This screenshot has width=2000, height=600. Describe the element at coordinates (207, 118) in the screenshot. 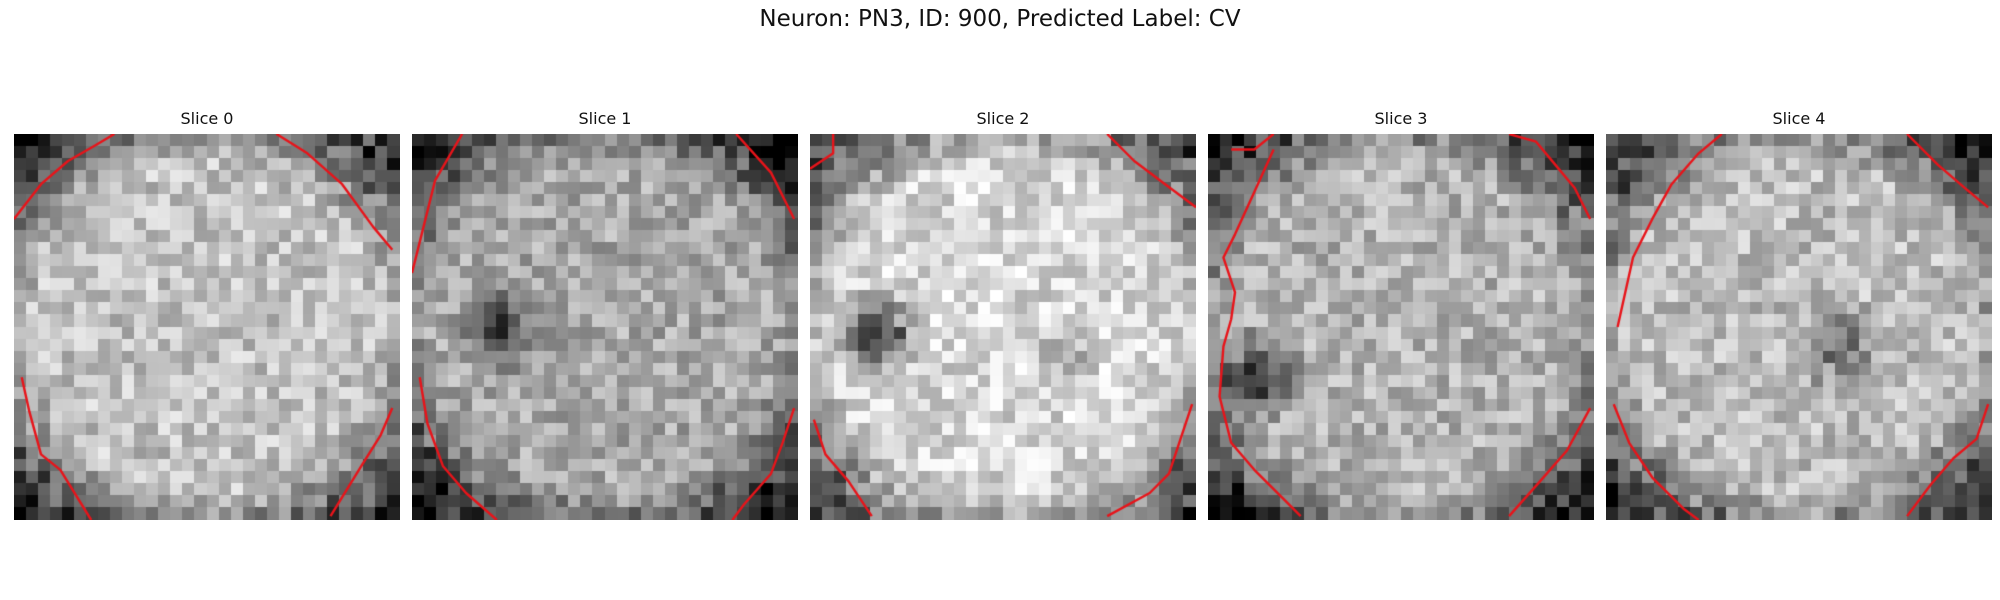

I see `slice-title: Slice 0` at that location.